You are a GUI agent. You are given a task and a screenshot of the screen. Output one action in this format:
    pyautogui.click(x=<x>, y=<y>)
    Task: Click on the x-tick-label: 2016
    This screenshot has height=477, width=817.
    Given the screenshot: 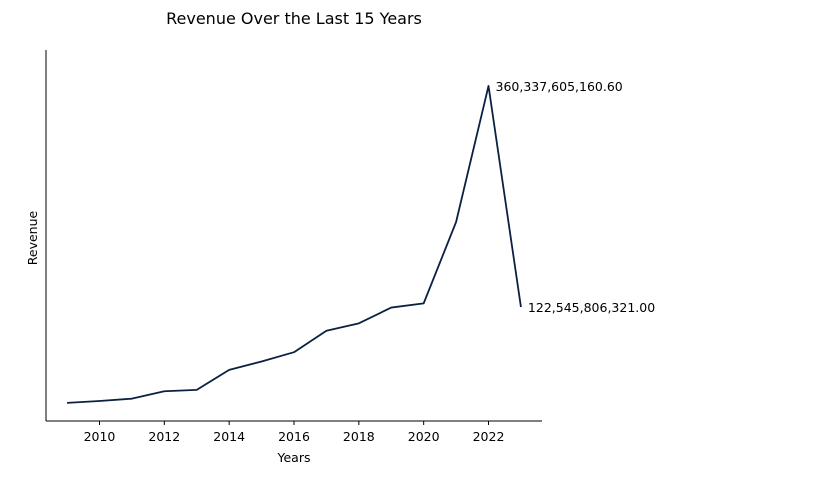 What is the action you would take?
    pyautogui.click(x=294, y=436)
    